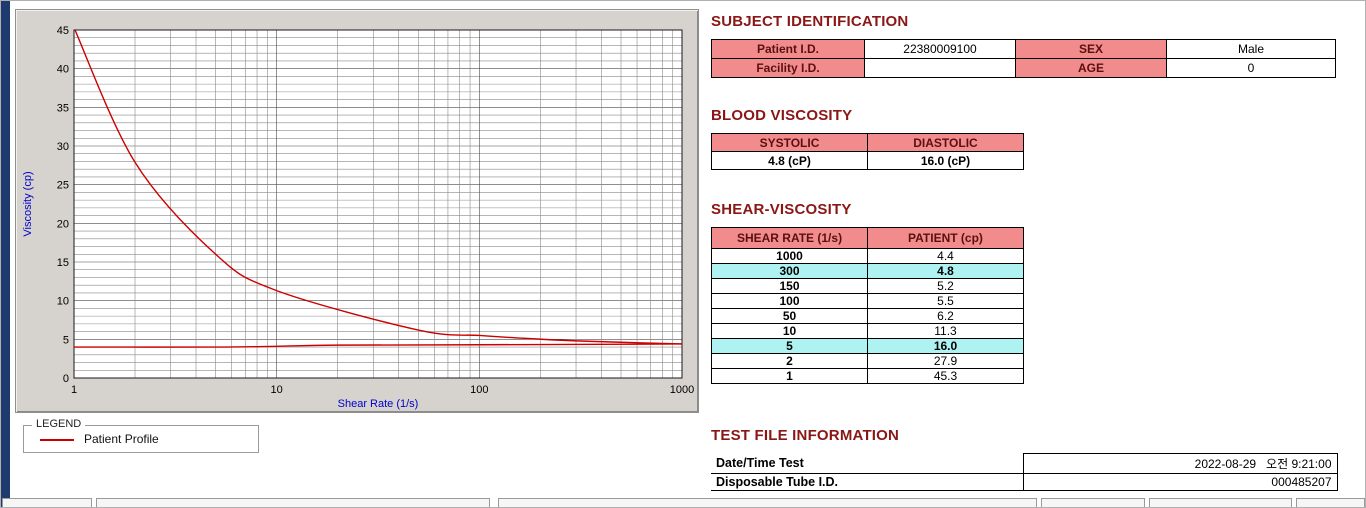 The image size is (1366, 508). What do you see at coordinates (1251, 49) in the screenshot?
I see `sex-value: Male` at bounding box center [1251, 49].